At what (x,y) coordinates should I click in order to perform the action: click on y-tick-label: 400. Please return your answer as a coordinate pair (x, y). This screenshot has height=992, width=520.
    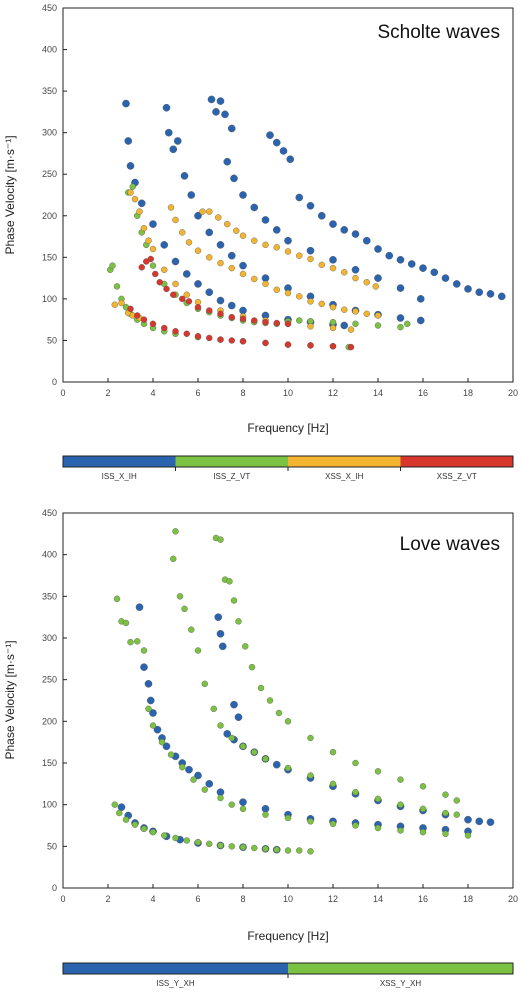
    Looking at the image, I should click on (49, 555).